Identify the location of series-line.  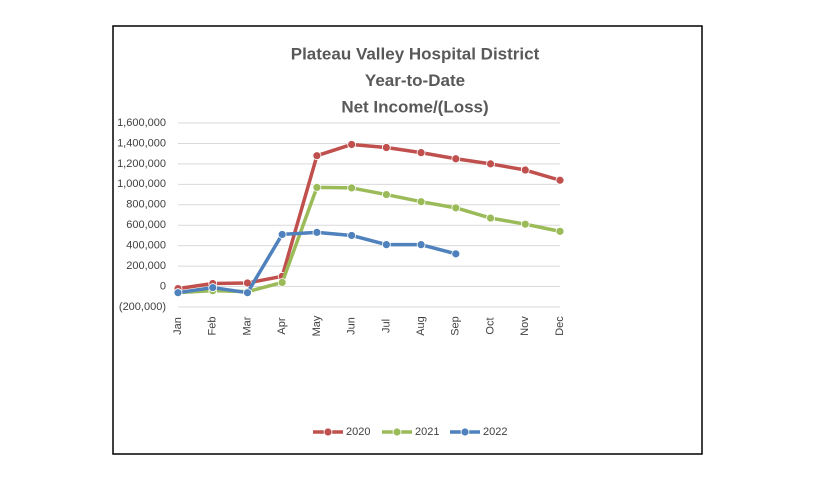
(369, 216).